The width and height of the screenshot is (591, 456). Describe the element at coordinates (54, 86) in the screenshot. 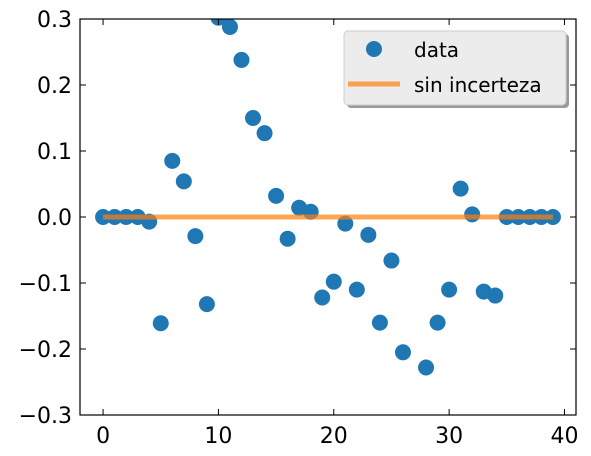

I see `y-tick-label: 0.2` at that location.